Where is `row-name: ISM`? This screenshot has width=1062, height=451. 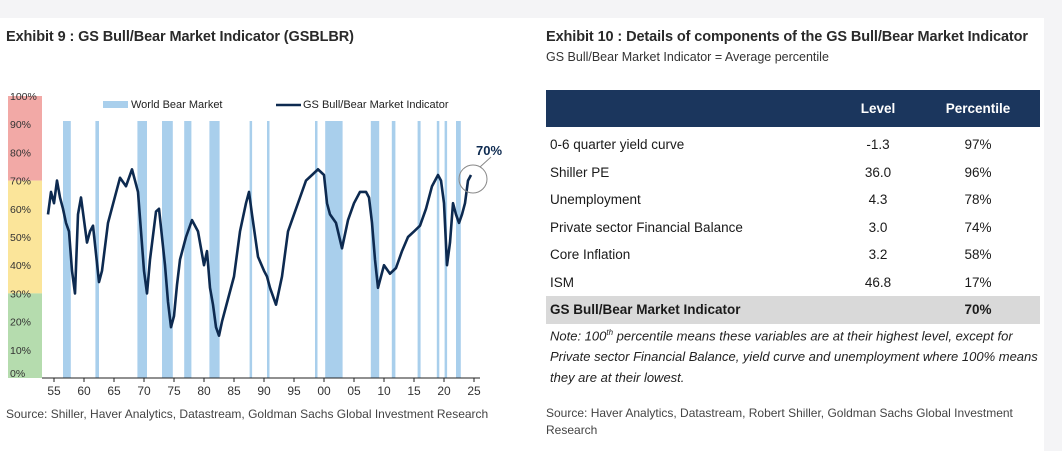
row-name: ISM is located at coordinates (562, 282).